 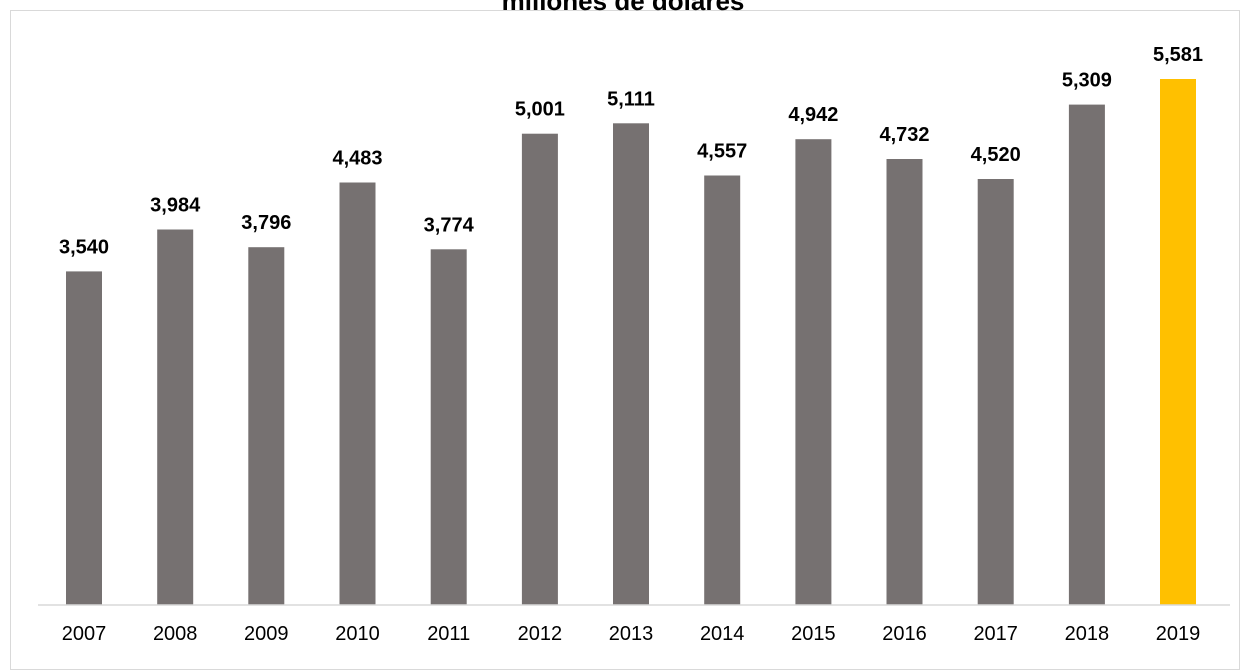 What do you see at coordinates (266, 634) in the screenshot?
I see `x-tick-label-2009: 2009` at bounding box center [266, 634].